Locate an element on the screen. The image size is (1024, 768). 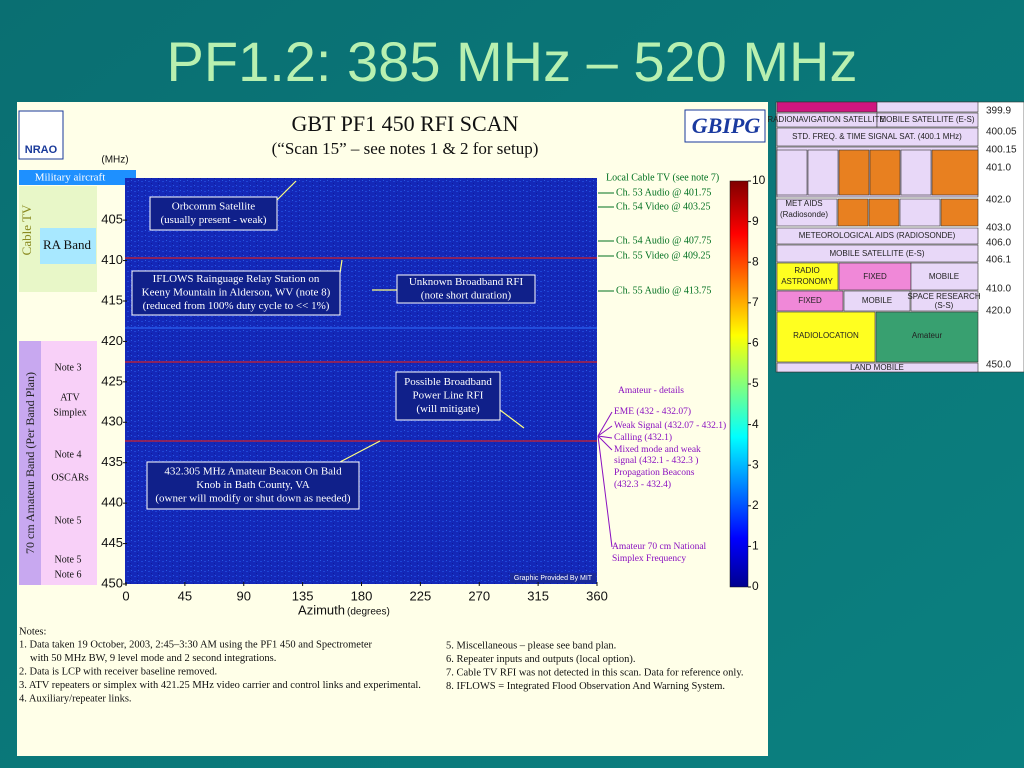
band-label: ASTRONOMY is located at coordinates (807, 281).